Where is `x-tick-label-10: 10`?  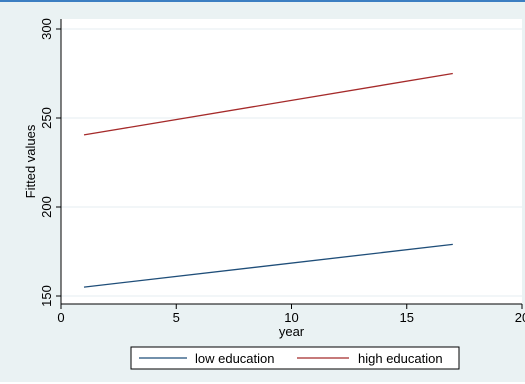
x-tick-label-10: 10 is located at coordinates (291, 317).